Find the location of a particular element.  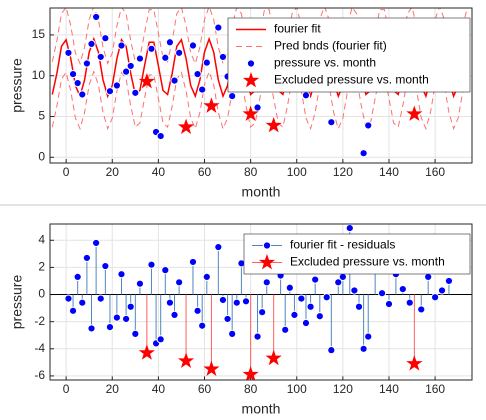

legend-label: Pred bnds (fourier fit) is located at coordinates (330, 46).